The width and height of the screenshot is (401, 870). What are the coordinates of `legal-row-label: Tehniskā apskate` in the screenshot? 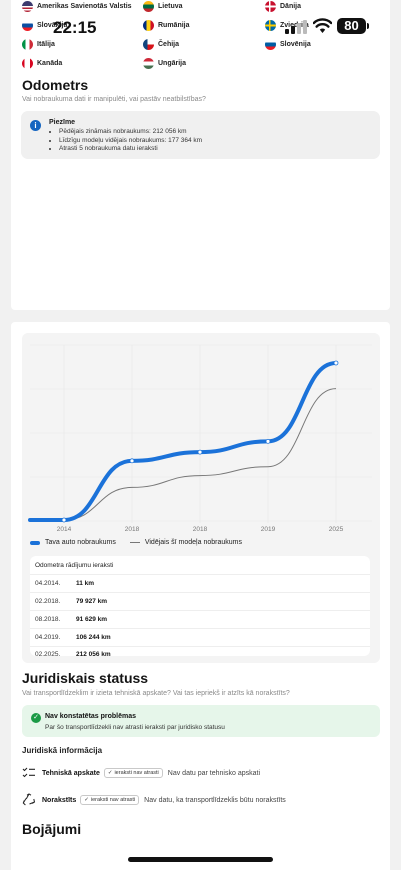 It's located at (71, 773).